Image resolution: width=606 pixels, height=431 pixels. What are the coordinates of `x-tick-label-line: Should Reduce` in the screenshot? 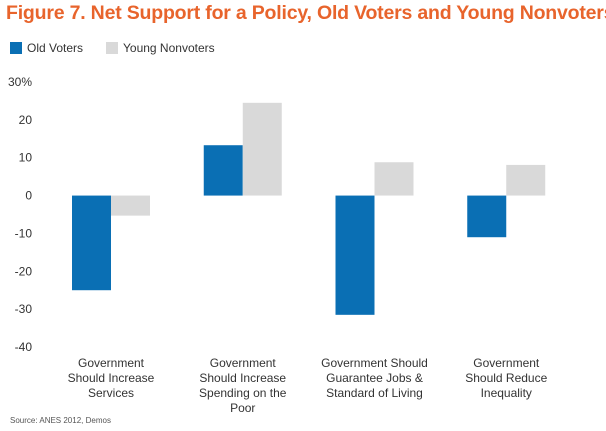 It's located at (506, 378).